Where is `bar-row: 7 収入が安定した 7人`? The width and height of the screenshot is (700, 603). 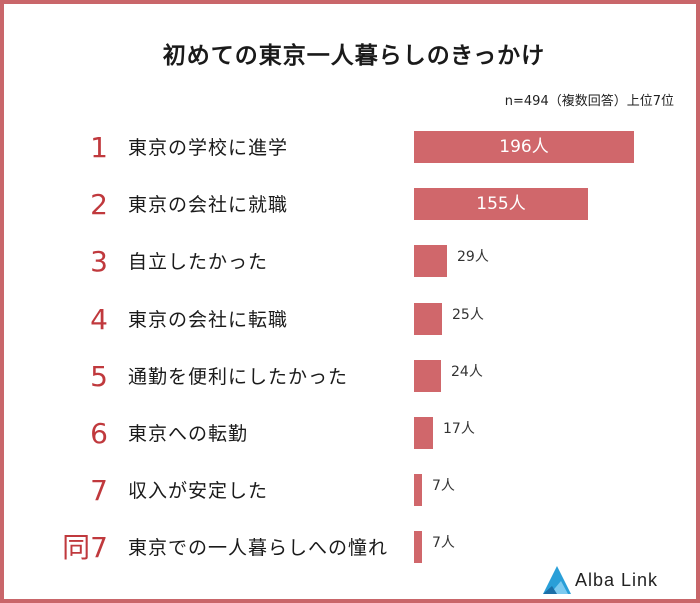
bar-row: 7 収入が安定した 7人 is located at coordinates (352, 491).